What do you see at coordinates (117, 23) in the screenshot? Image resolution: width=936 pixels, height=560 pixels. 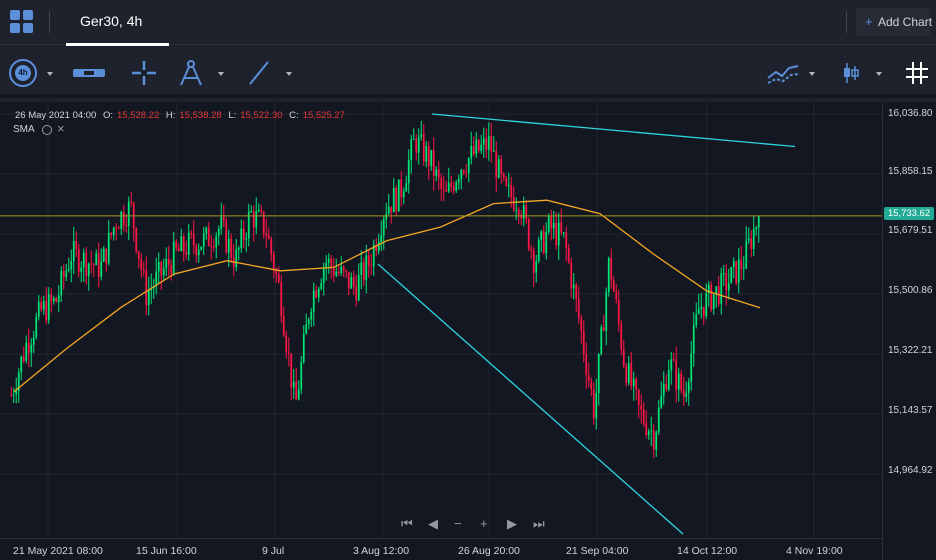 I see `tab-chart-ger30: Ger30, 4h` at bounding box center [117, 23].